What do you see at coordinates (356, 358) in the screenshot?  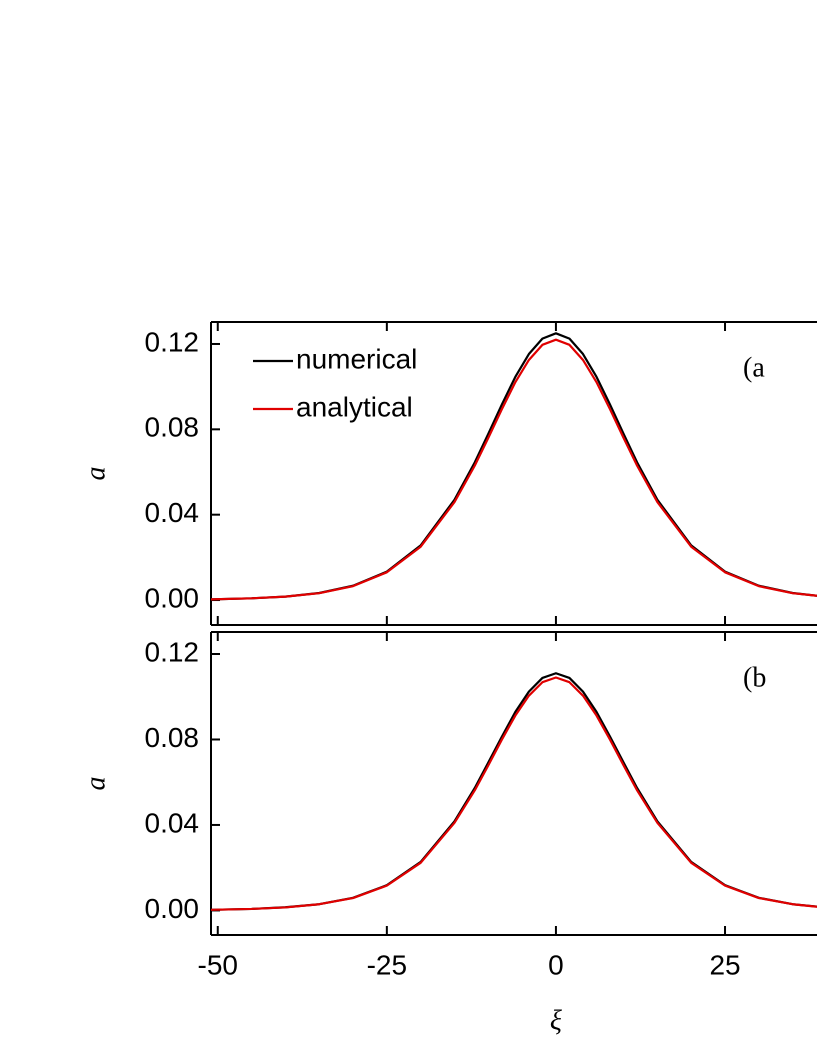 I see `legend-label: numerical` at bounding box center [356, 358].